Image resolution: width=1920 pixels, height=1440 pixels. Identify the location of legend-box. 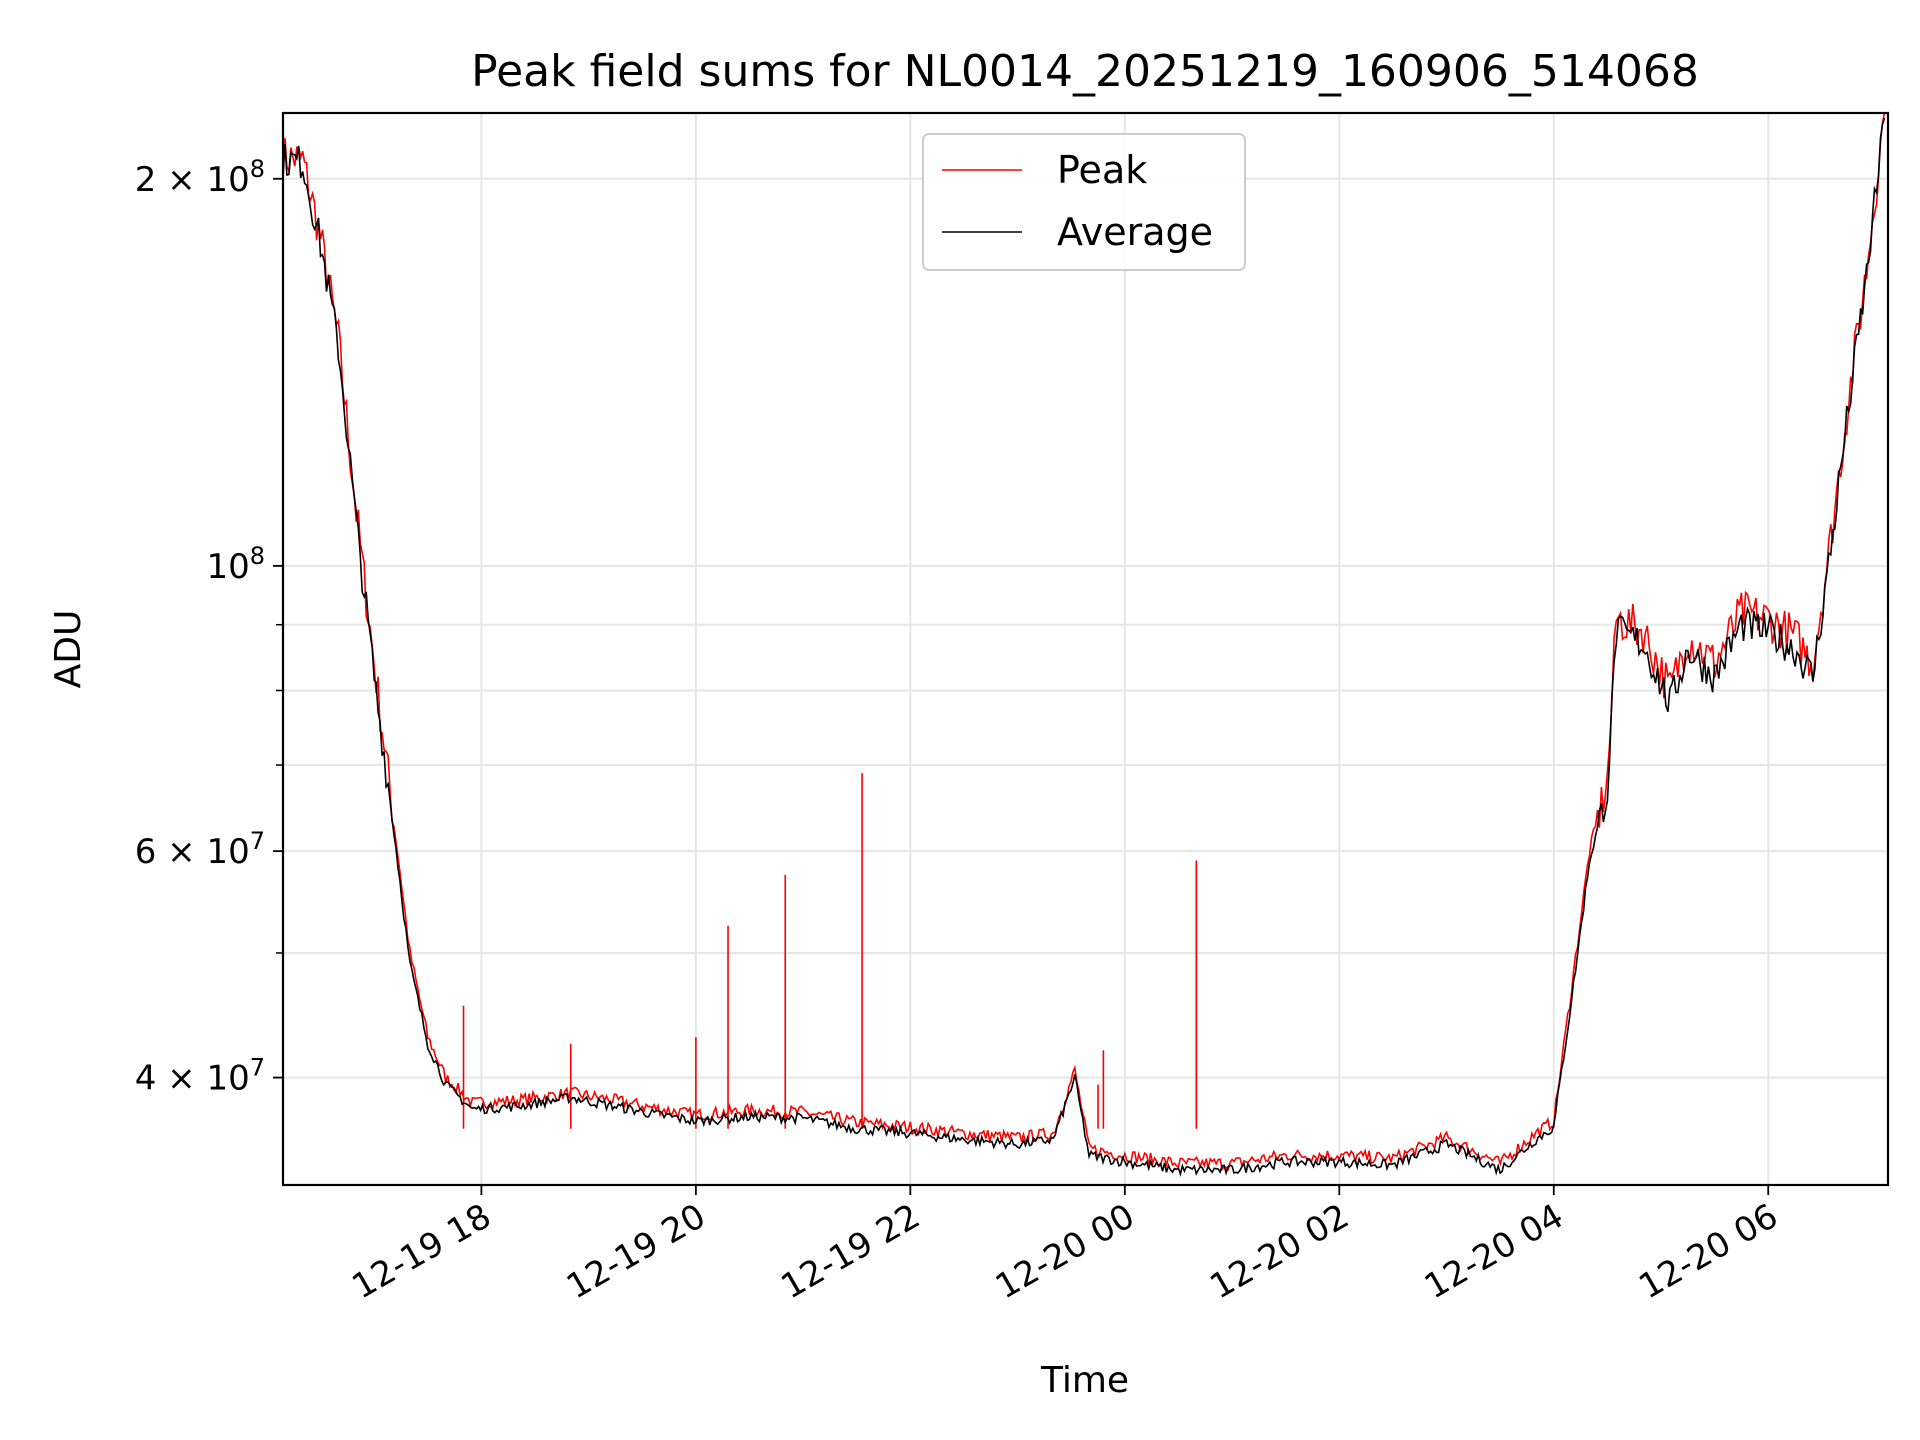
(1084, 202).